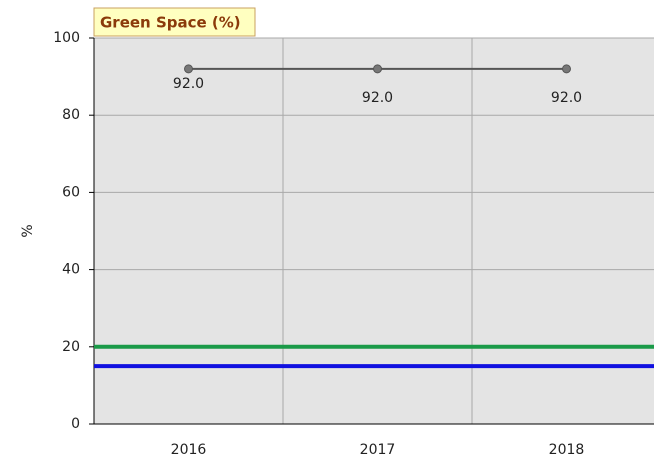  What do you see at coordinates (71, 270) in the screenshot?
I see `y-tick-label: 40` at bounding box center [71, 270].